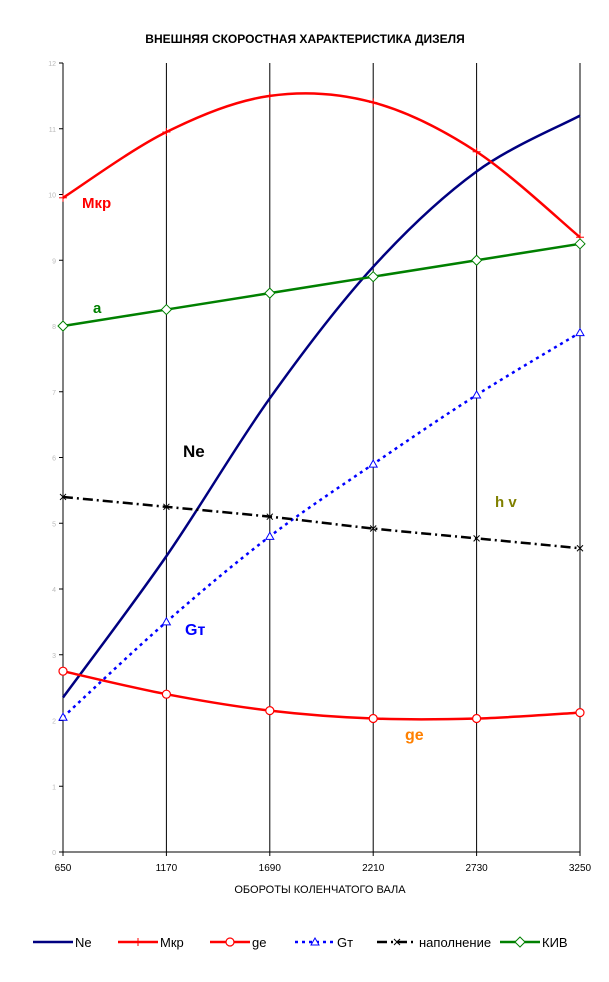 This screenshot has width=609, height=982. Describe the element at coordinates (455, 942) in the screenshot. I see `legend-label-4: наполнение` at that location.